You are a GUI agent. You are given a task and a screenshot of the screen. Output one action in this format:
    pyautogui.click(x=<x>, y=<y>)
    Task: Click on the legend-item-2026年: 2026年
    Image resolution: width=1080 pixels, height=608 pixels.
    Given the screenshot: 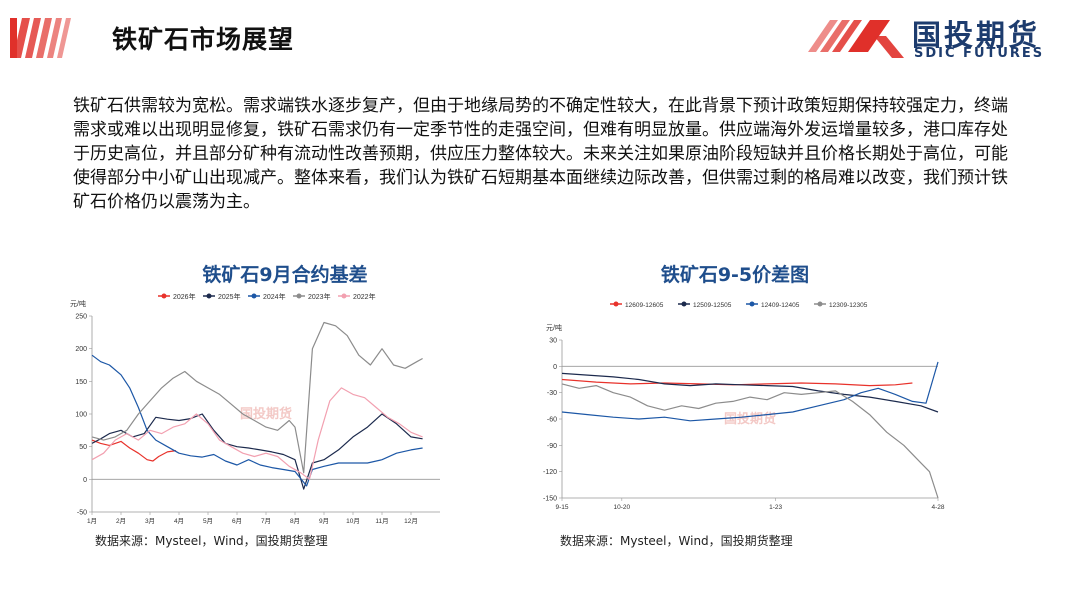 What is the action you would take?
    pyautogui.click(x=177, y=296)
    